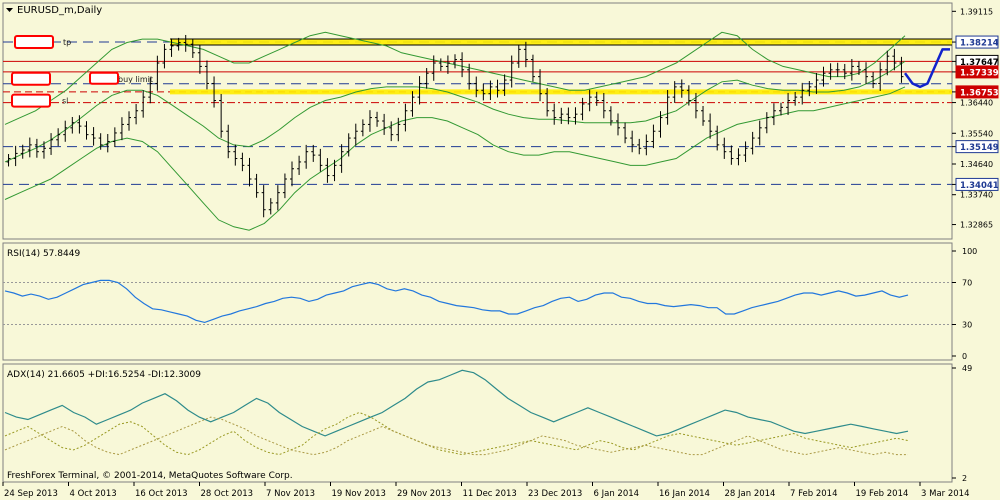  I want to click on price-pane-title: EURUSD_m,Daily, so click(59, 10).